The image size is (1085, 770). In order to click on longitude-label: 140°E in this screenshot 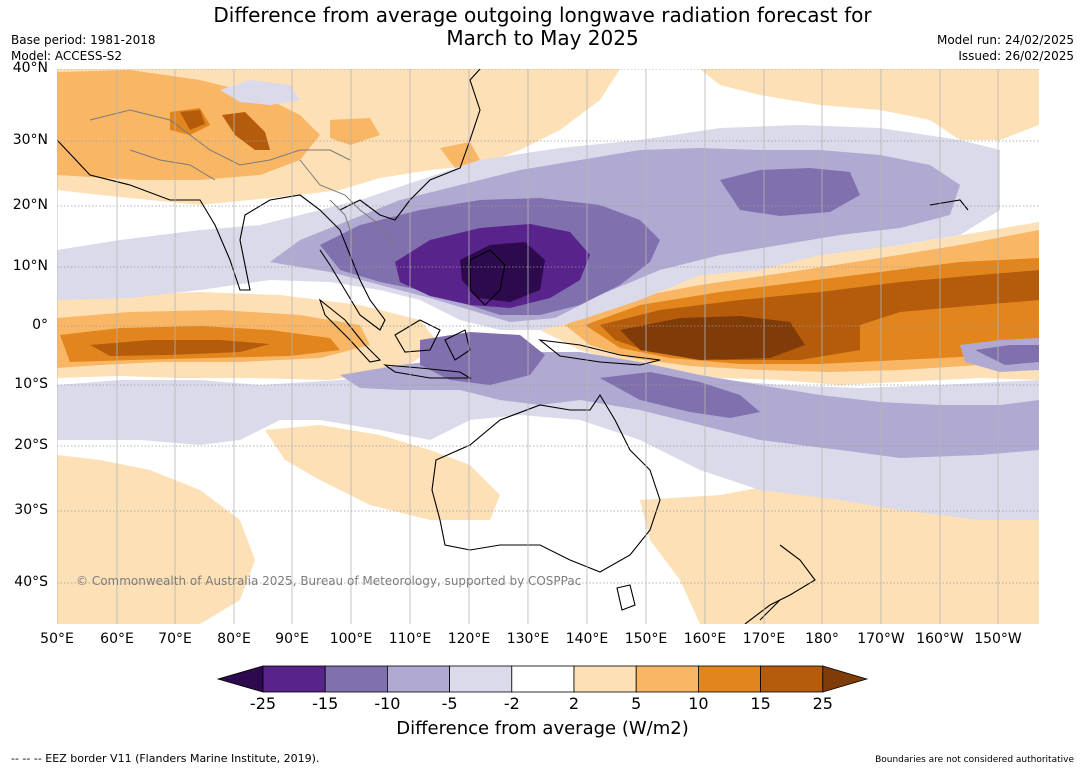, I will do `click(587, 639)`.